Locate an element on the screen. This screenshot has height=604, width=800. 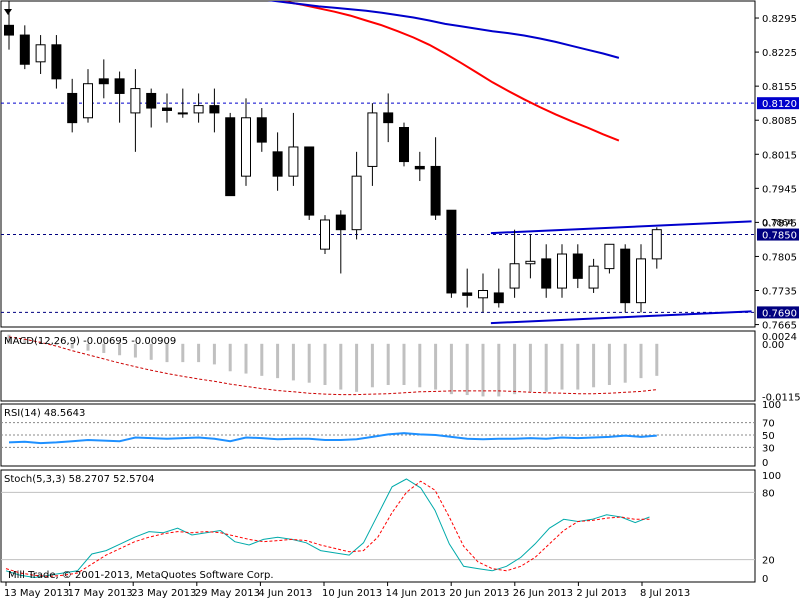
macd-axis-label: 0.00 is located at coordinates (773, 345).